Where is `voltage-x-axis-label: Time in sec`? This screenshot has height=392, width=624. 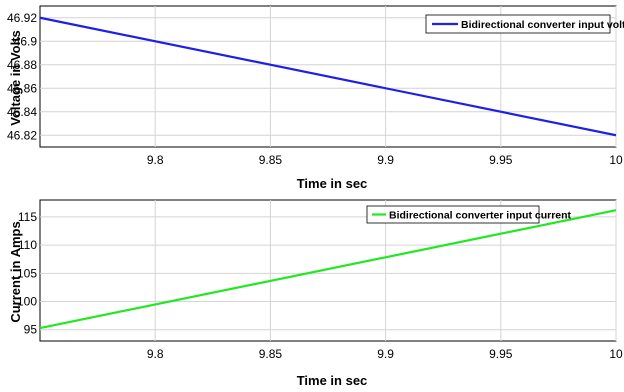
voltage-x-axis-label: Time in sec is located at coordinates (332, 183).